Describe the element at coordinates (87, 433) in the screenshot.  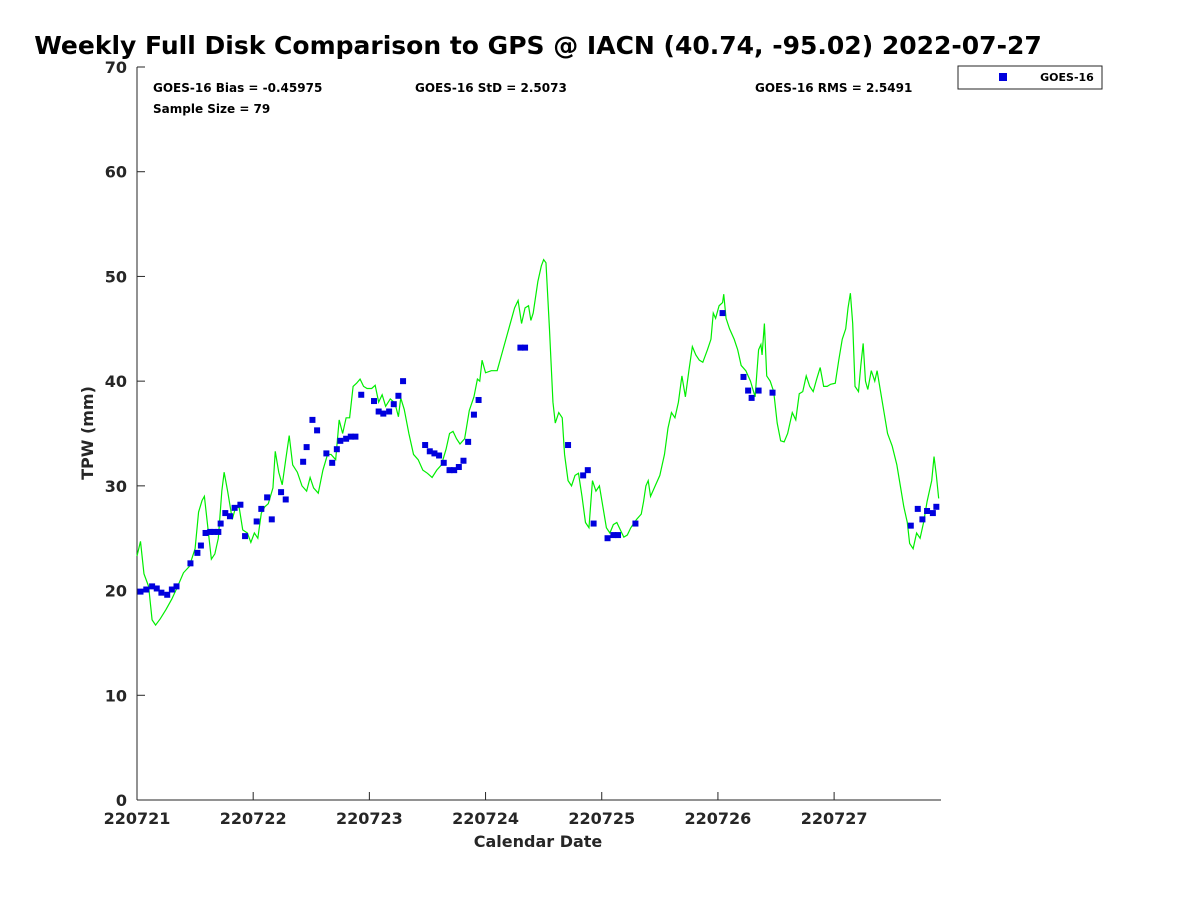
I see `y-axis-label: TPW (mm)` at that location.